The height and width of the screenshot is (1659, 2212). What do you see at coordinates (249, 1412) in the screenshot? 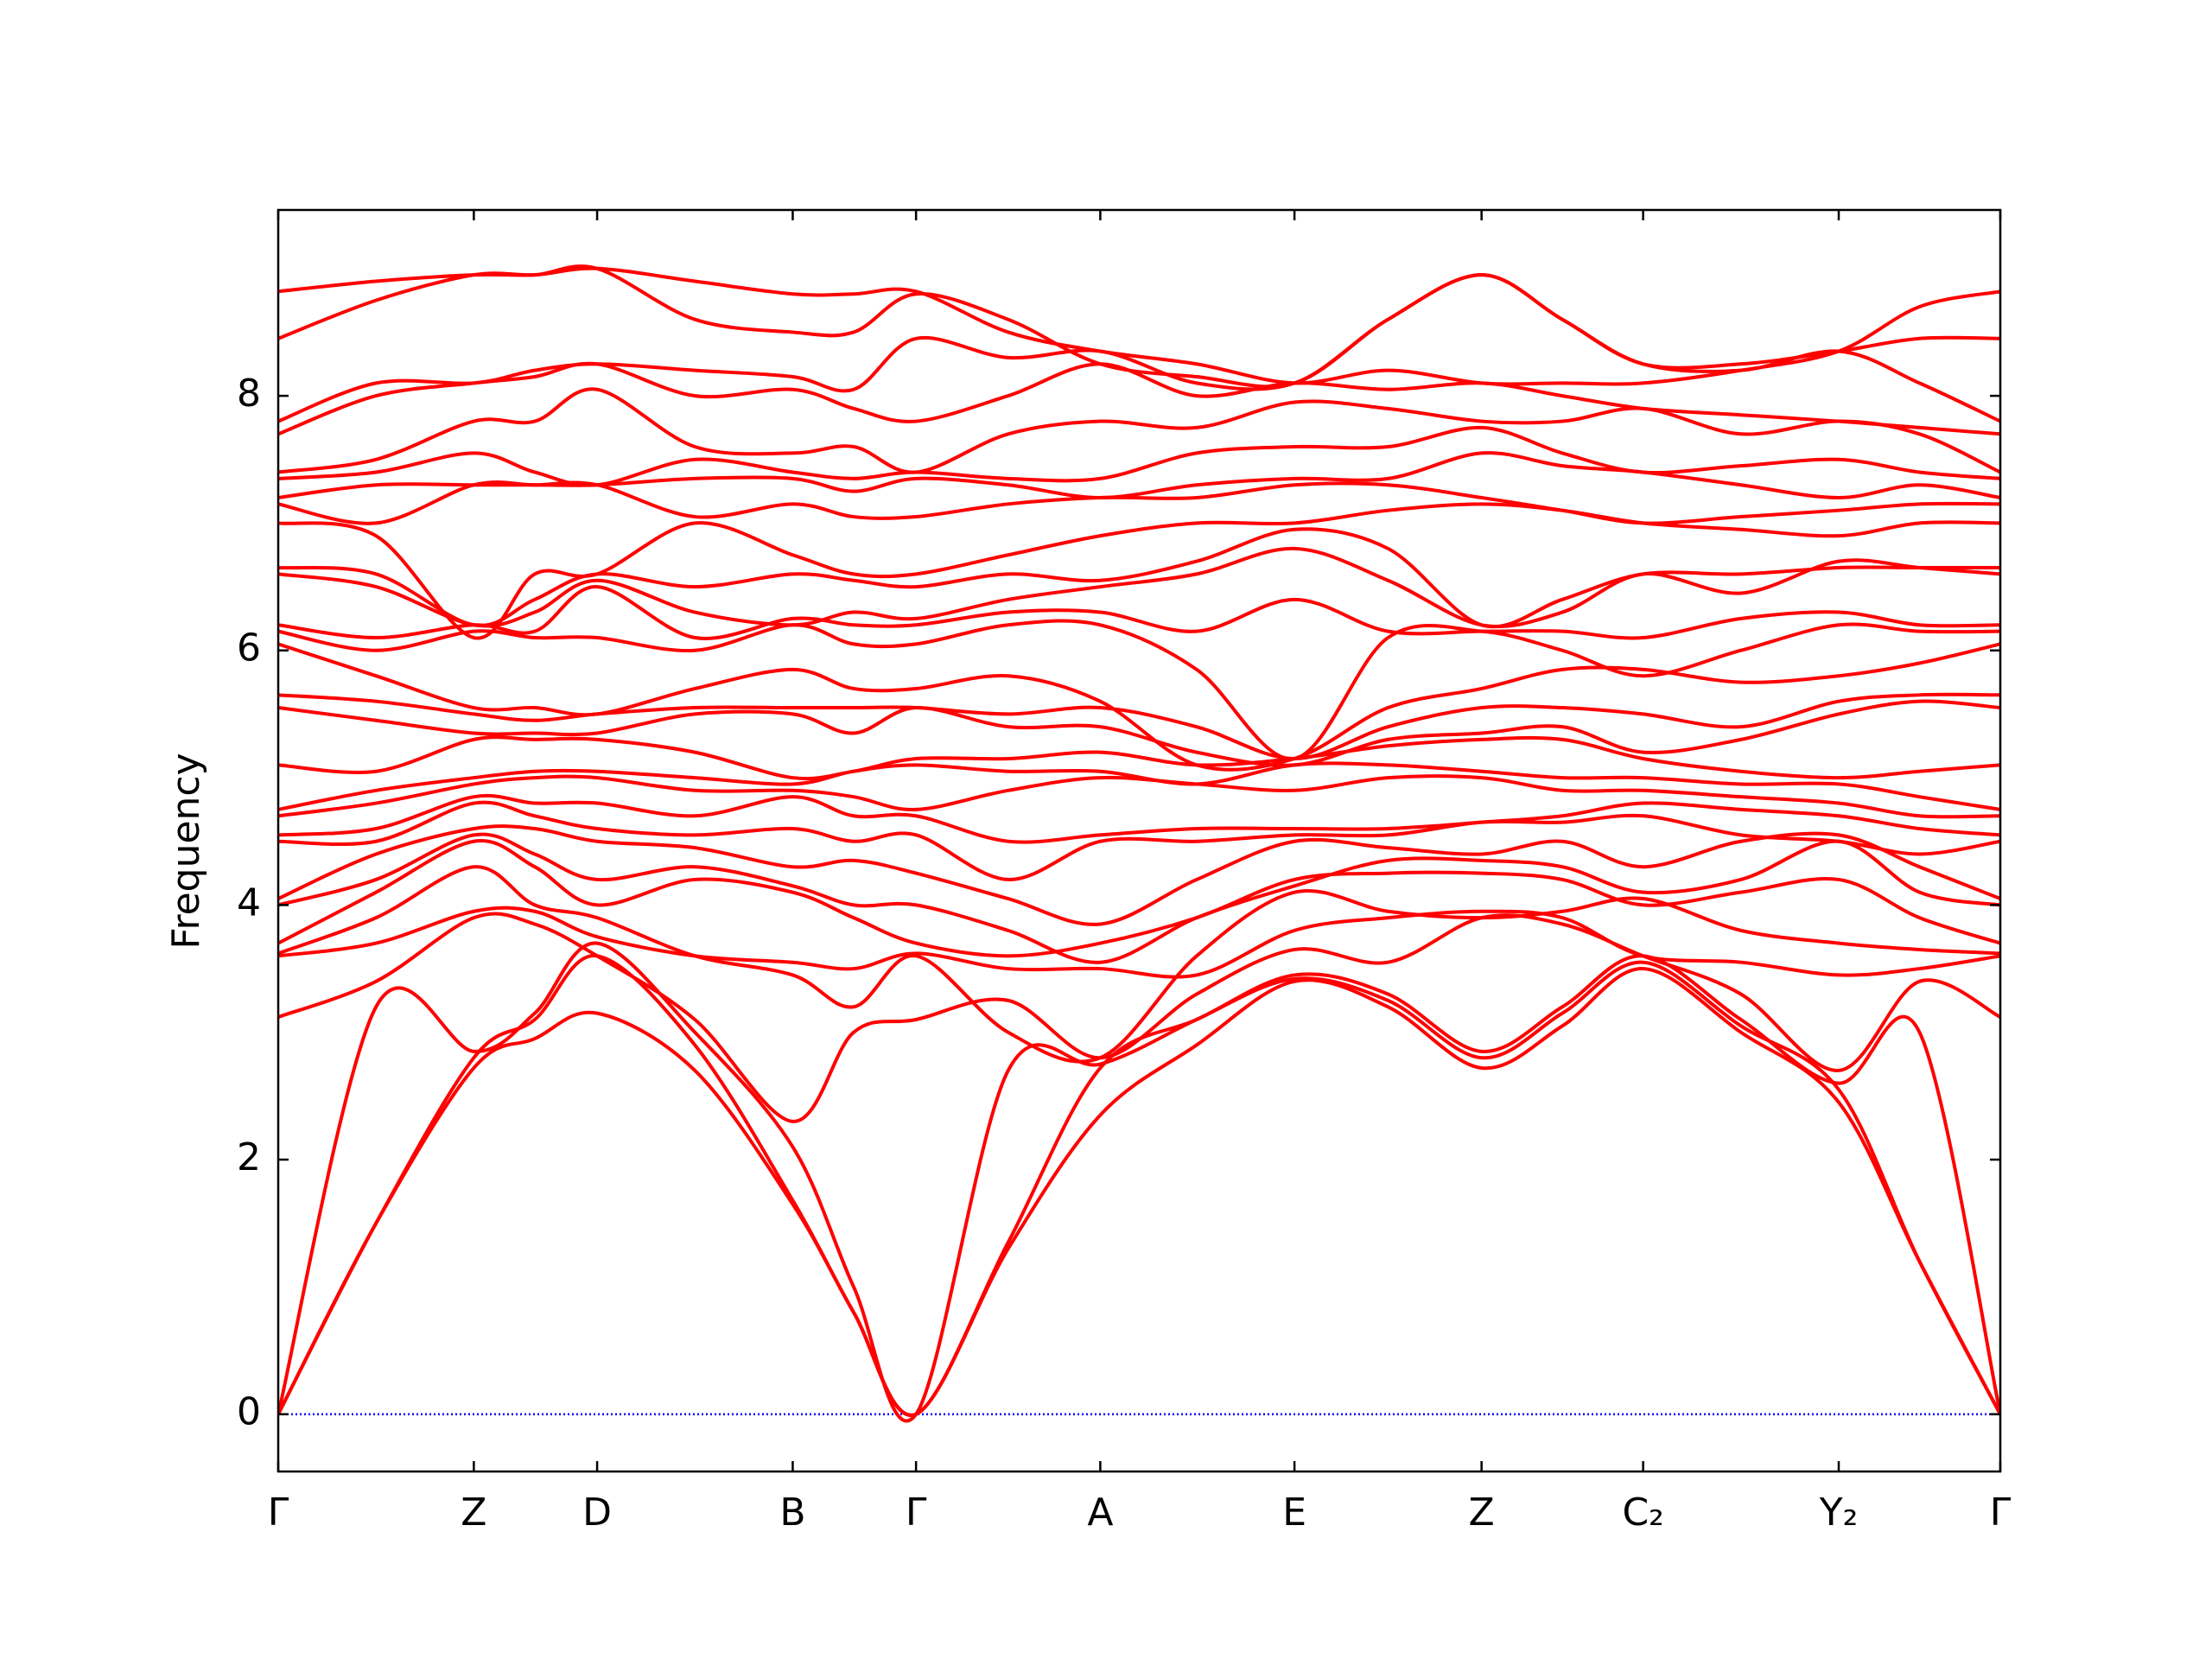
I see `y-tick-label: 0` at bounding box center [249, 1412].